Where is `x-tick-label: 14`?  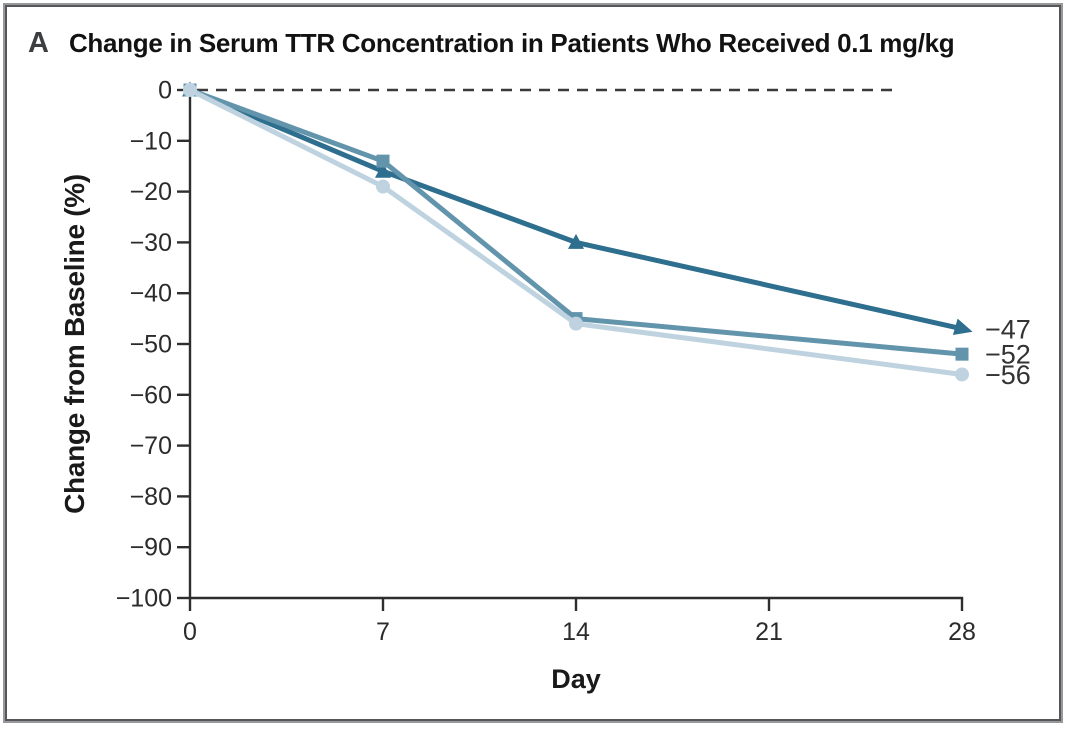 x-tick-label: 14 is located at coordinates (576, 632).